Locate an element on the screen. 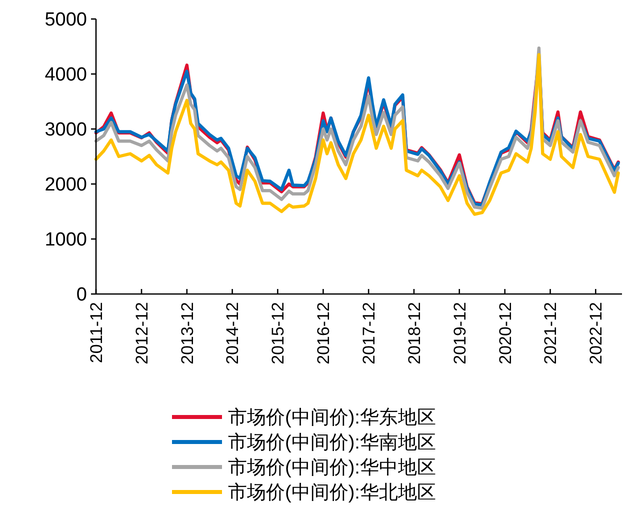  x-tick-label: 2013-12 is located at coordinates (187, 333).